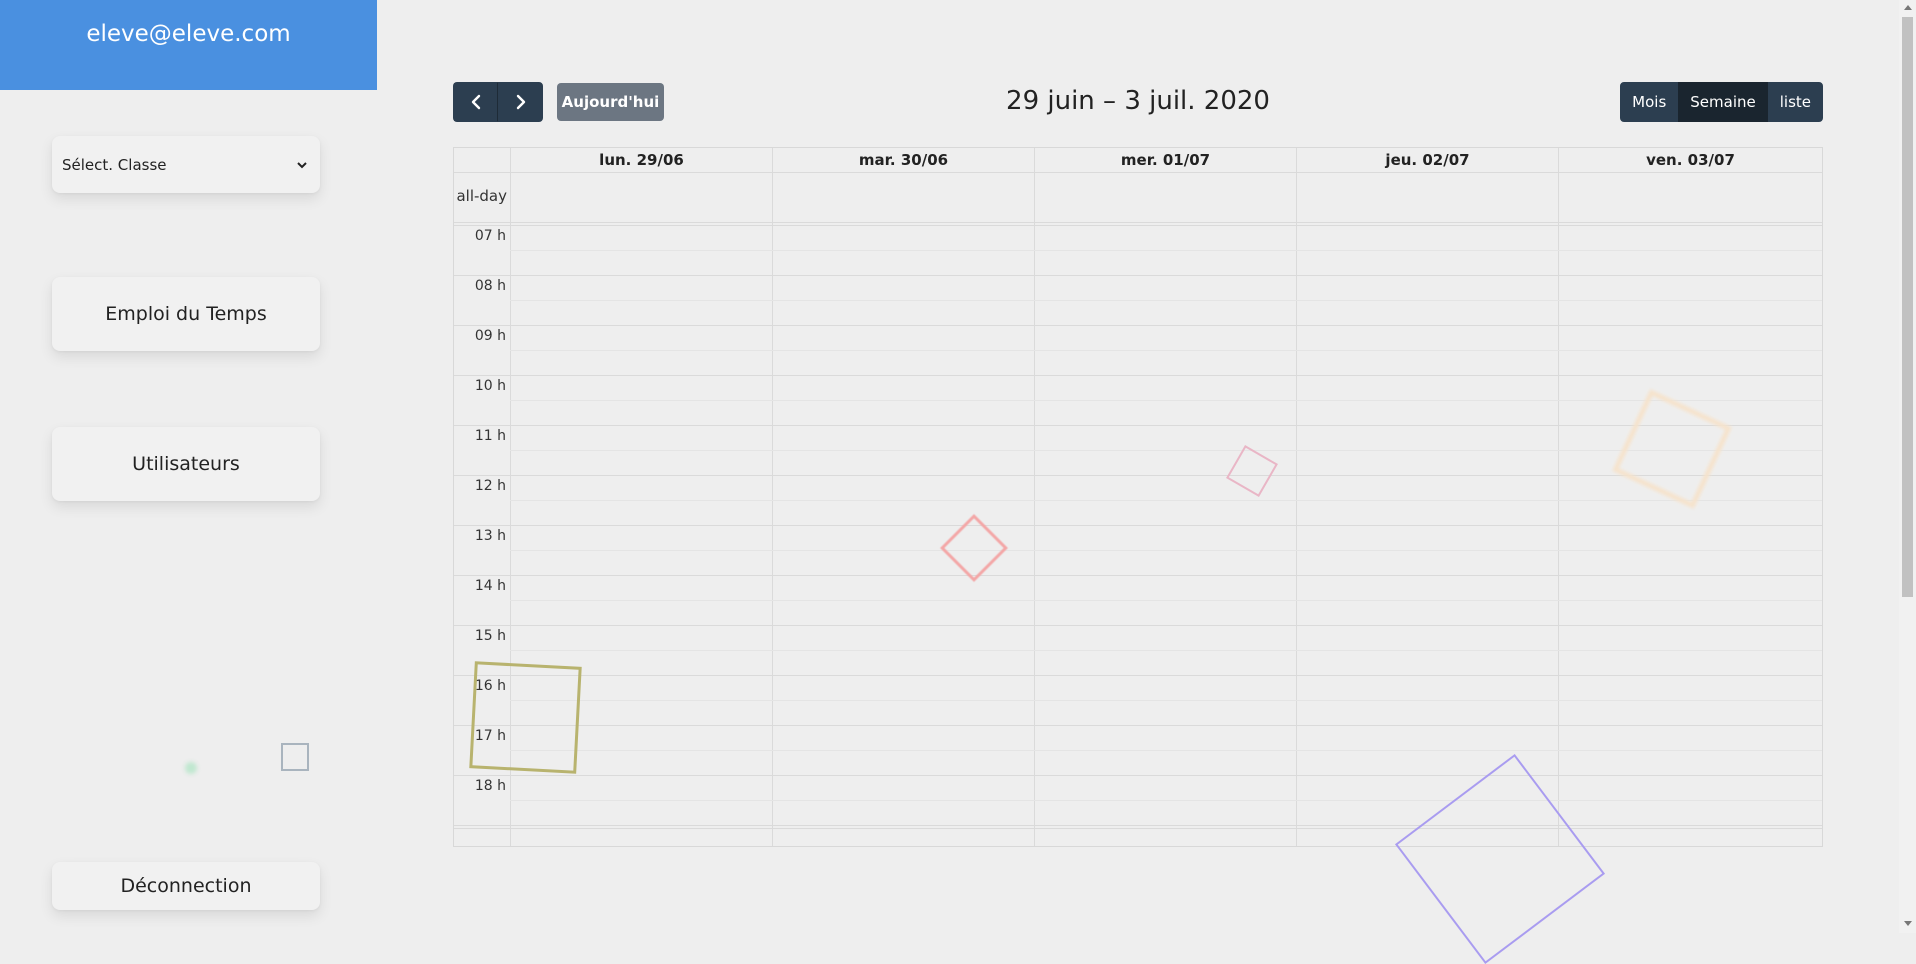 This screenshot has height=964, width=1916. Describe the element at coordinates (191, 768) in the screenshot. I see `decorative-dot` at that location.